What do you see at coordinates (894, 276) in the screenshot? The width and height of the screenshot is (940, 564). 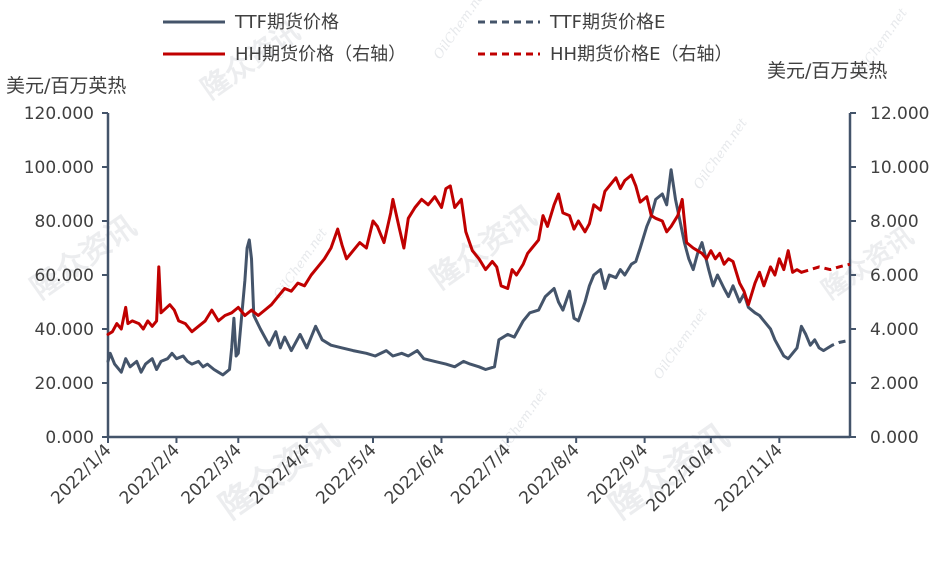 I see `right-axis-tick-label: 6.000` at bounding box center [894, 276].